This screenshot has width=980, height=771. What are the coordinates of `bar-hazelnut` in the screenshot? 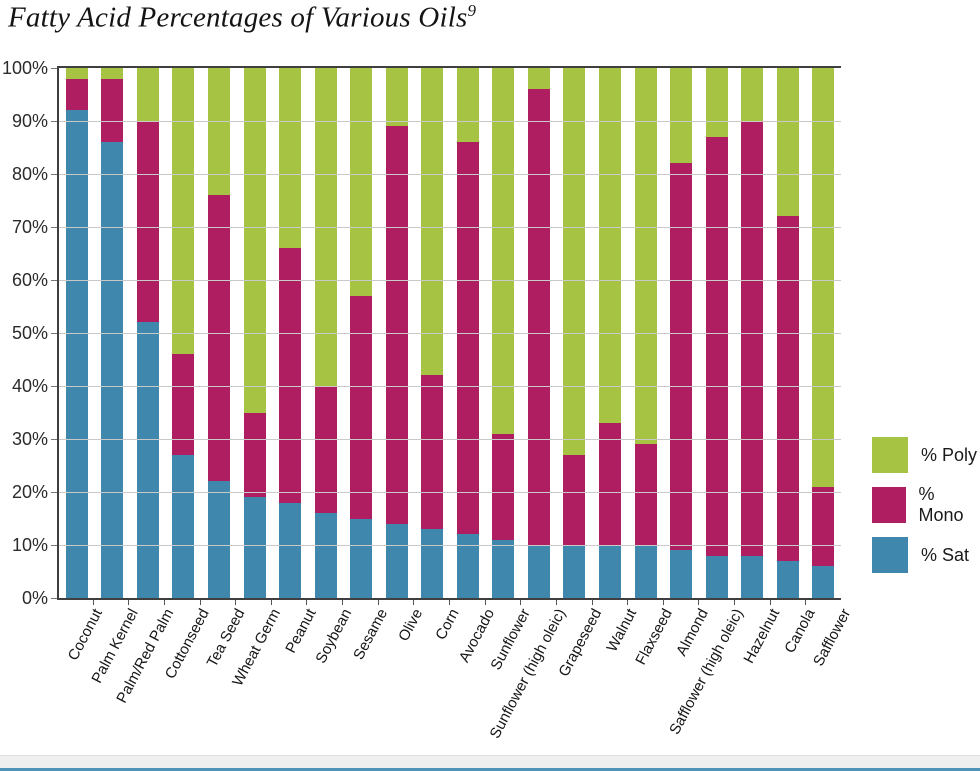 It's located at (752, 333).